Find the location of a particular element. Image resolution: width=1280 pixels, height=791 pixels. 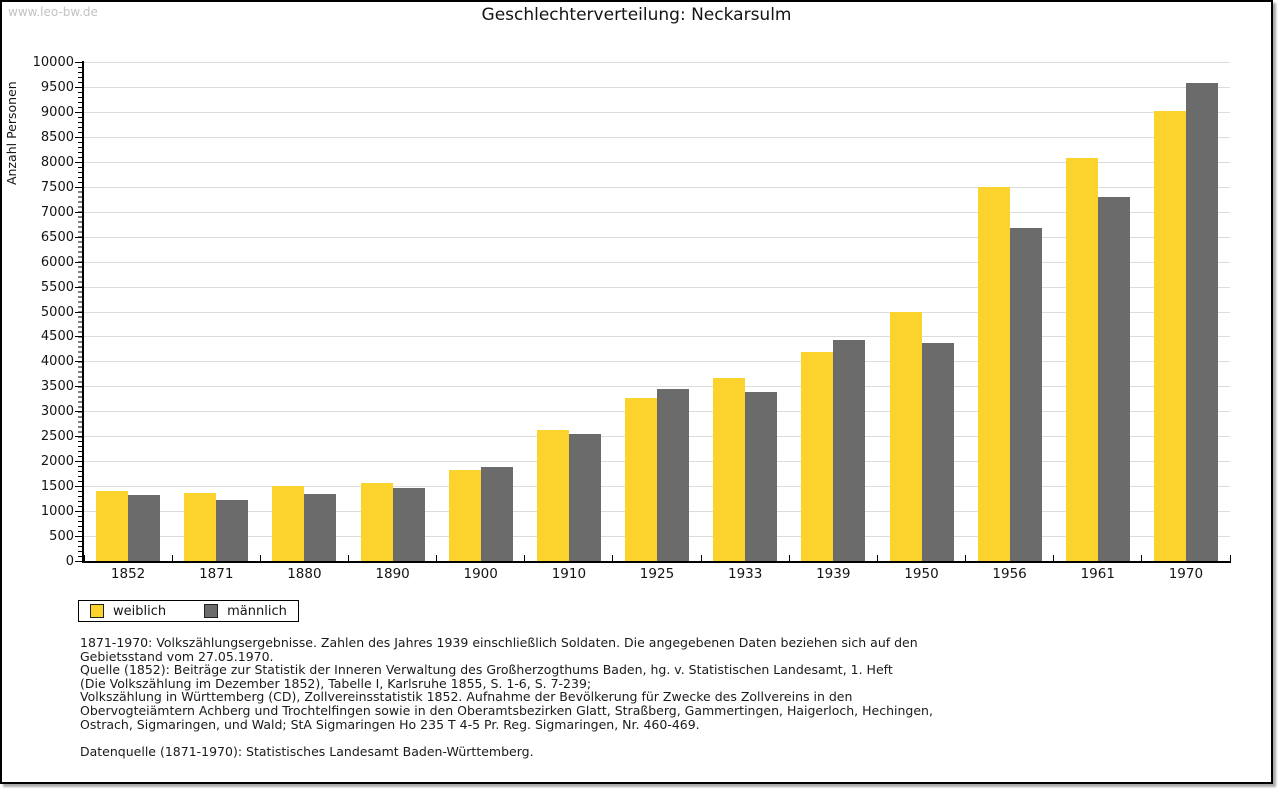

x-axis-label: 1956 is located at coordinates (1009, 574).